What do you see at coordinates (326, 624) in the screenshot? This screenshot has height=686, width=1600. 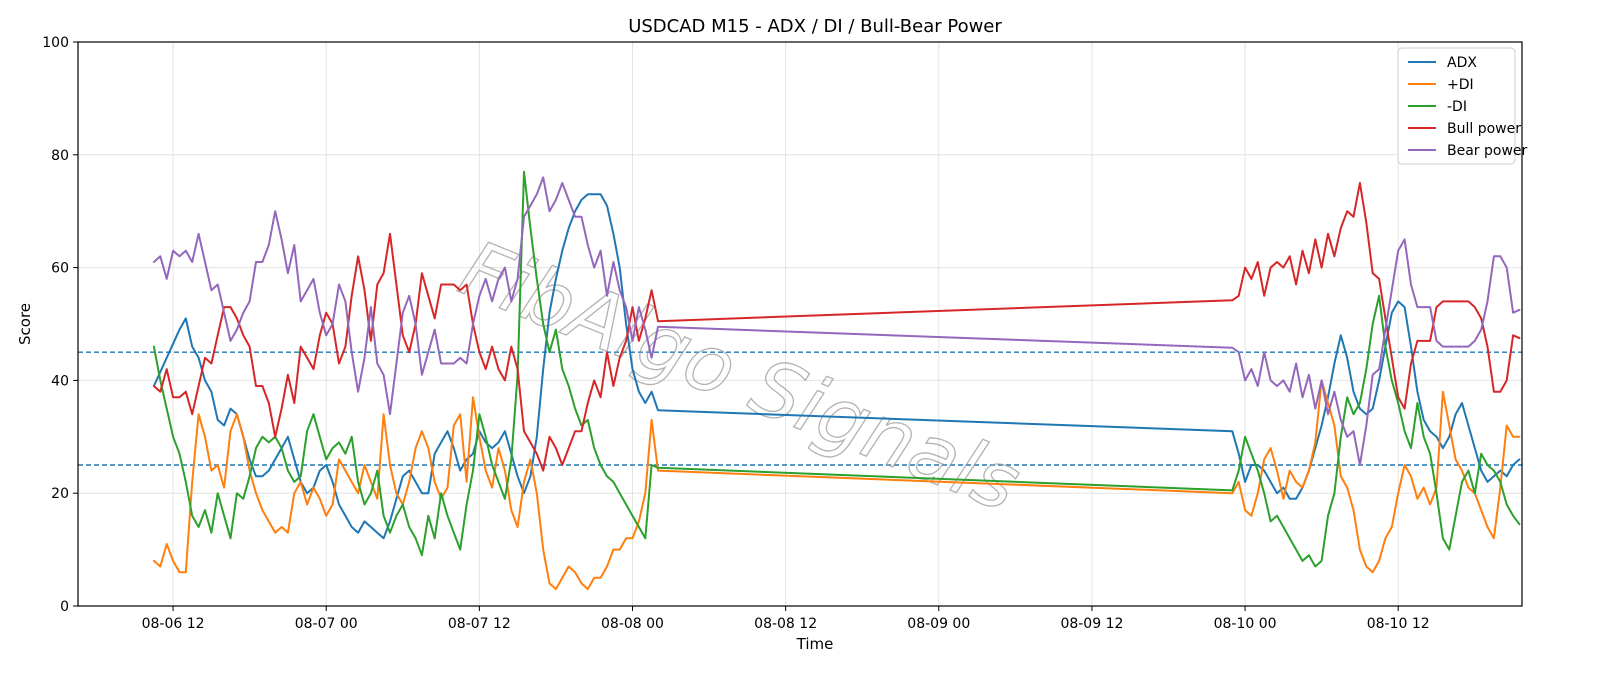 I see `x-tick-label: 08-07 00` at bounding box center [326, 624].